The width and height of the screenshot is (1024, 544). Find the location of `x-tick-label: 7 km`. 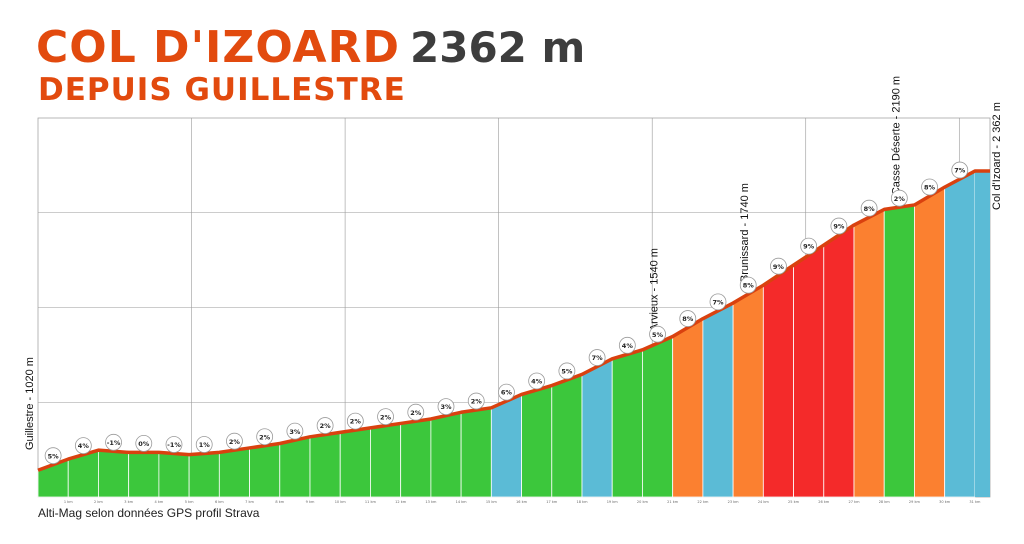

x-tick-label: 7 km is located at coordinates (249, 502).